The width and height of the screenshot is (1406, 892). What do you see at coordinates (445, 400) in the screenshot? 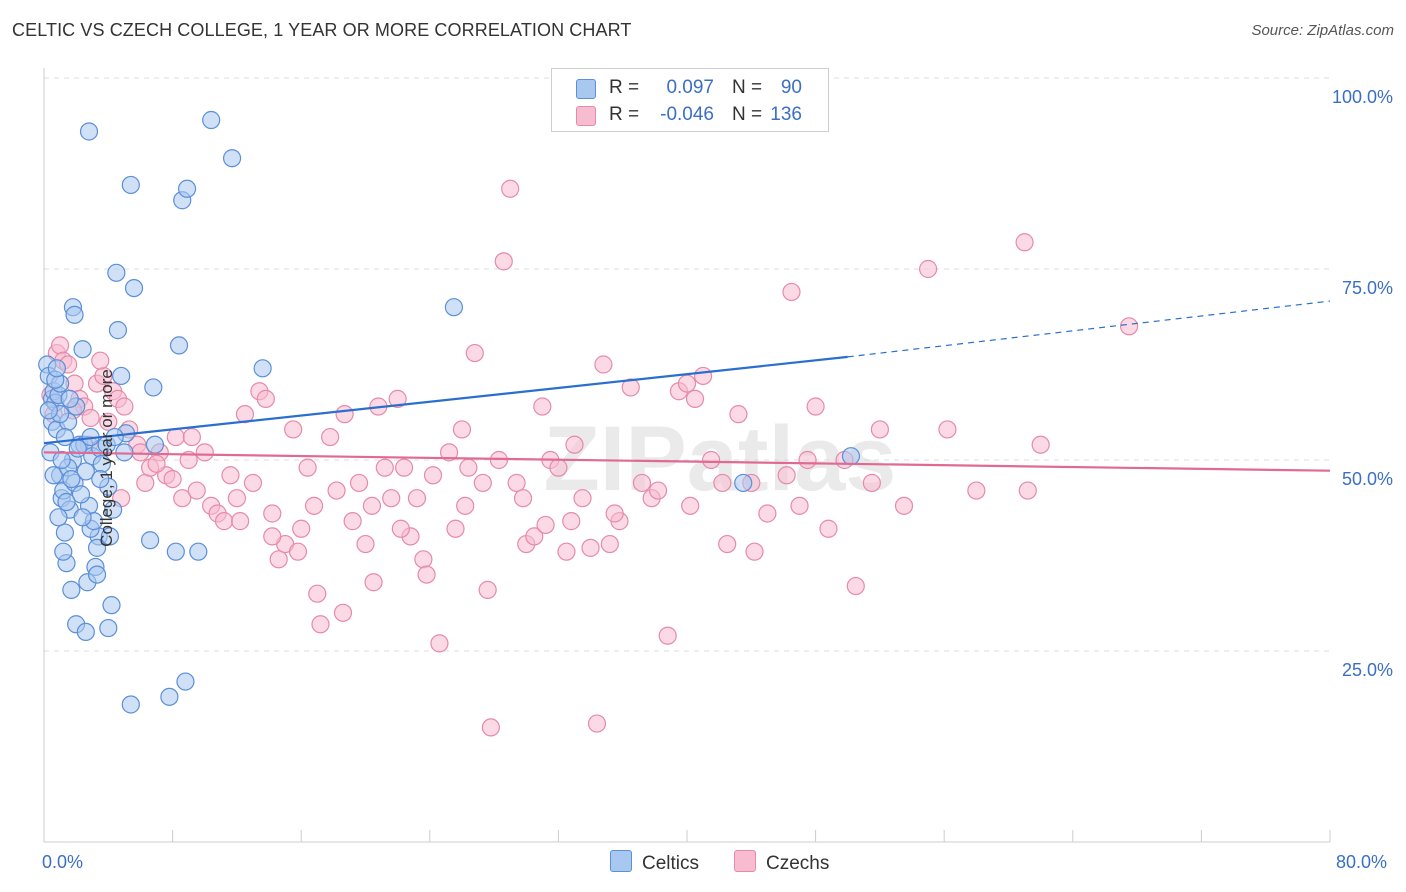
I see `celtic-trend-line` at bounding box center [445, 400].